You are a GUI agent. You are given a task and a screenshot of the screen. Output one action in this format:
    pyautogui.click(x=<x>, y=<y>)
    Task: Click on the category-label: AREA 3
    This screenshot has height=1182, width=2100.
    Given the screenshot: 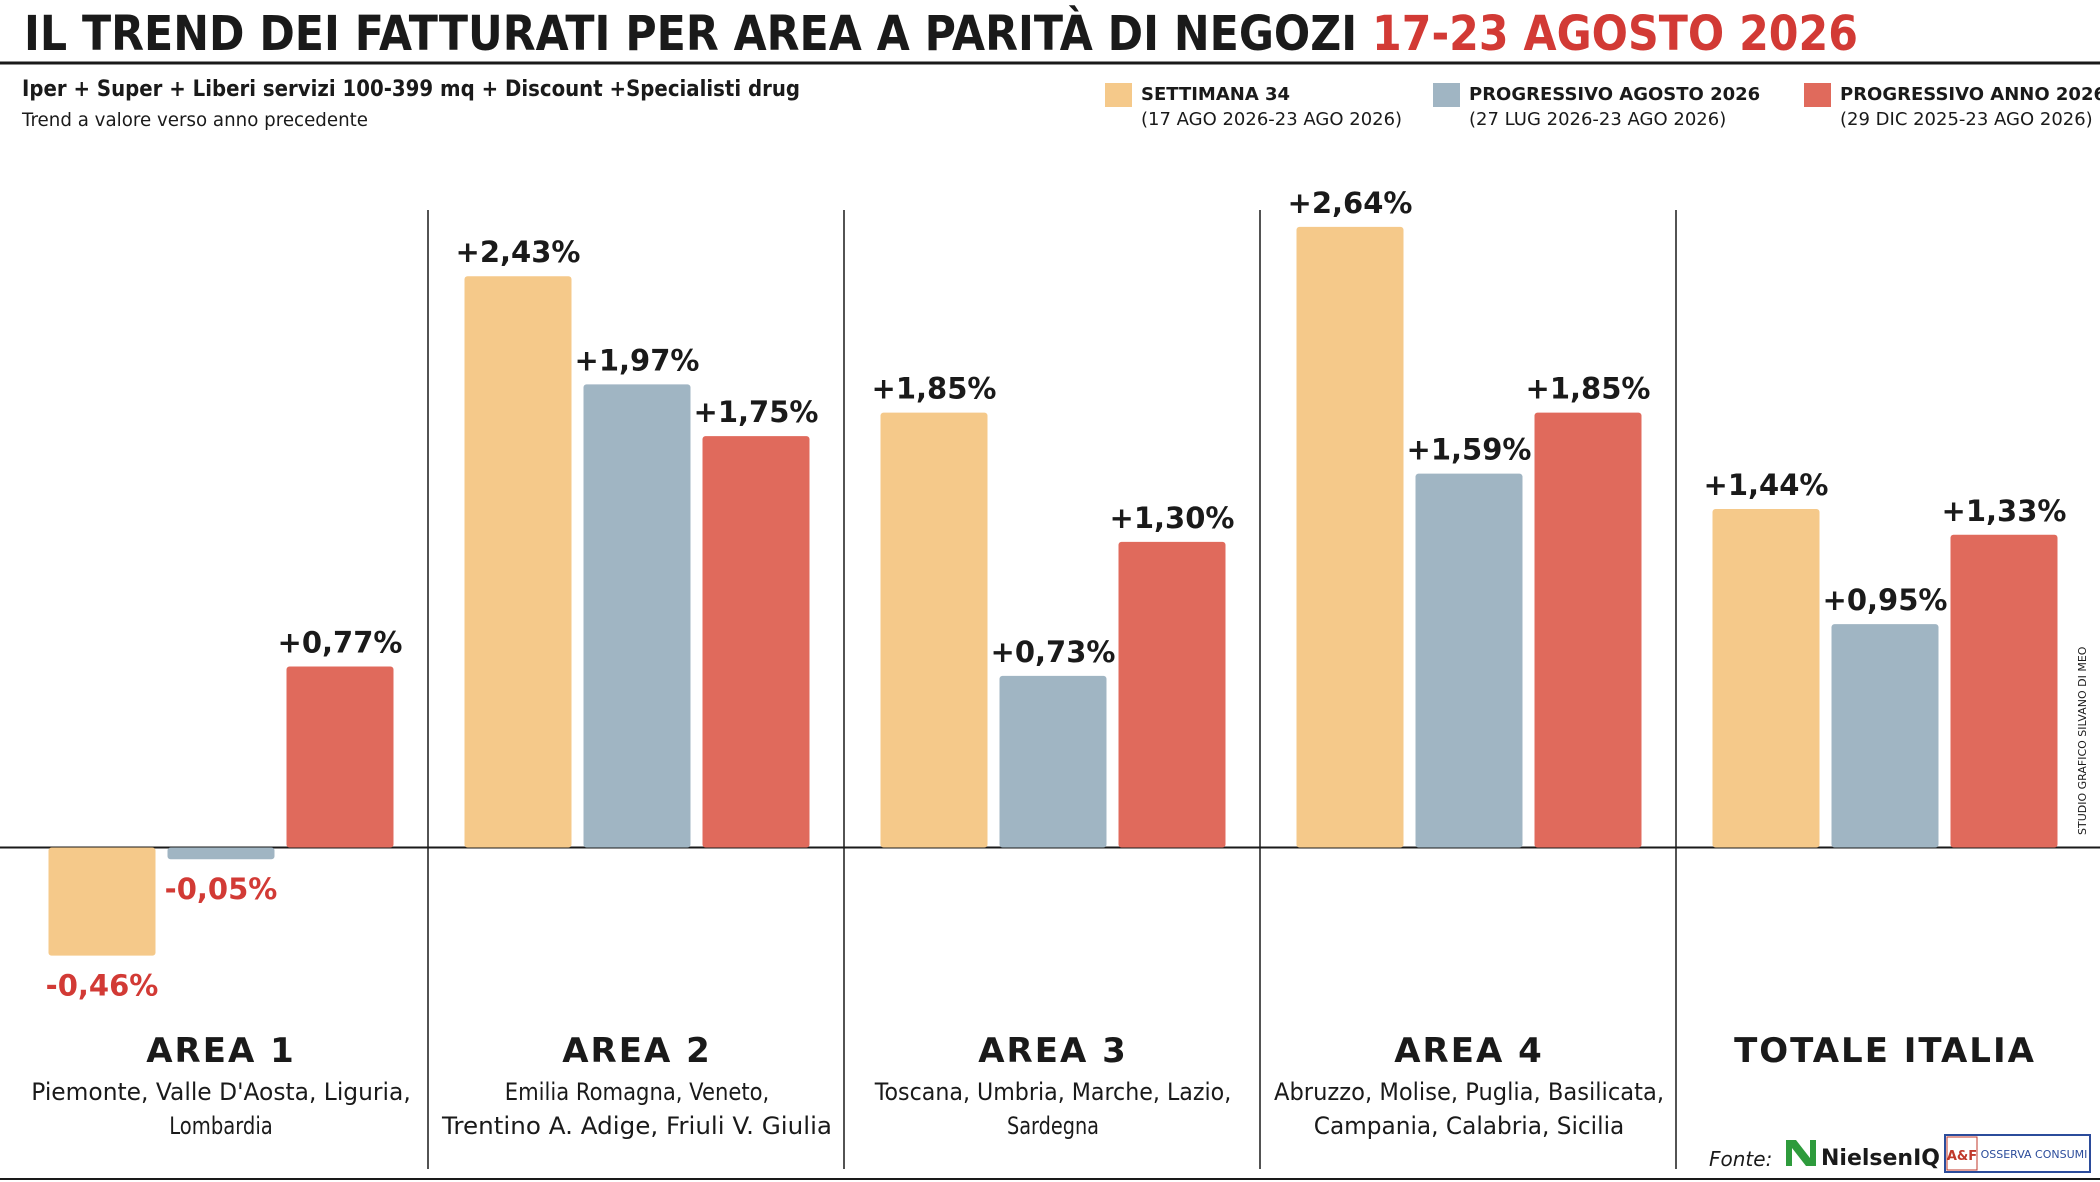 What is the action you would take?
    pyautogui.click(x=1053, y=1051)
    